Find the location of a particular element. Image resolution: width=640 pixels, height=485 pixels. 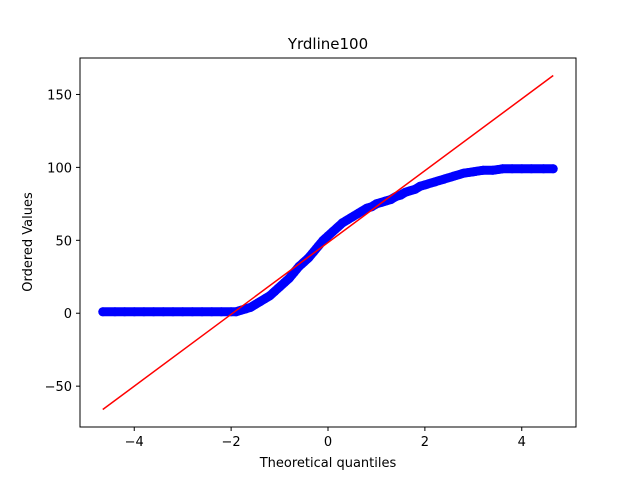

x-tick-label: −2 is located at coordinates (231, 442).